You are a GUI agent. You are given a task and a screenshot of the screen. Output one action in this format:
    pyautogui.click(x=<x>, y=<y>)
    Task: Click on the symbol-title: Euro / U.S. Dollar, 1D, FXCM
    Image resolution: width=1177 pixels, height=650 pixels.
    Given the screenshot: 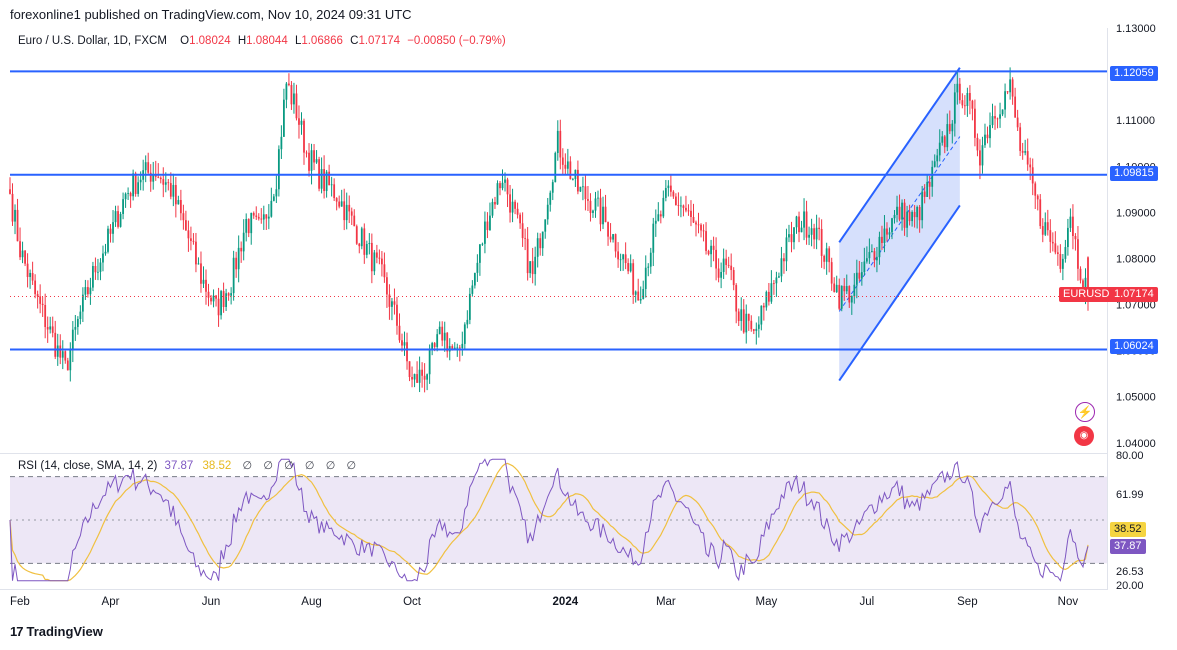 What is the action you would take?
    pyautogui.click(x=92, y=41)
    